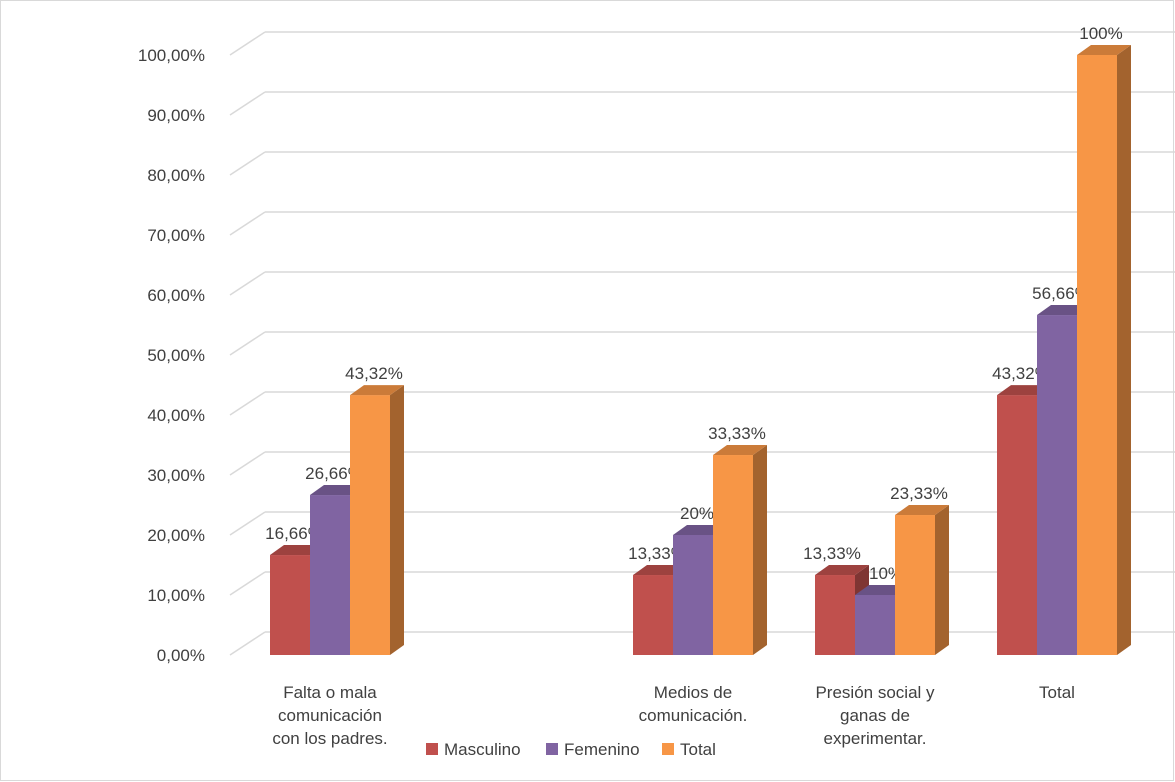  I want to click on y-tick-label: 30,00%, so click(176, 475).